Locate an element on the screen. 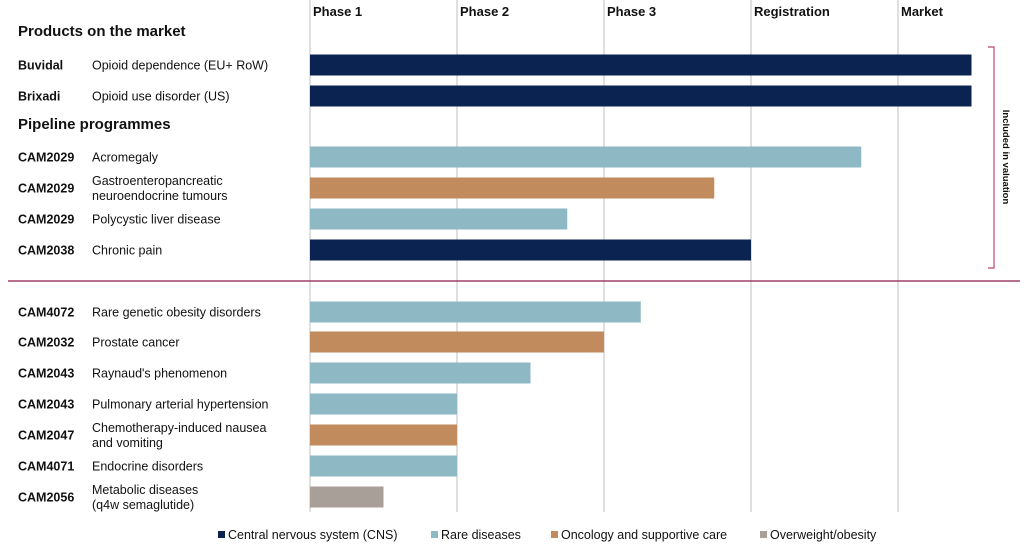 The width and height of the screenshot is (1024, 550). indication-label: Polycystic liver disease is located at coordinates (156, 220).